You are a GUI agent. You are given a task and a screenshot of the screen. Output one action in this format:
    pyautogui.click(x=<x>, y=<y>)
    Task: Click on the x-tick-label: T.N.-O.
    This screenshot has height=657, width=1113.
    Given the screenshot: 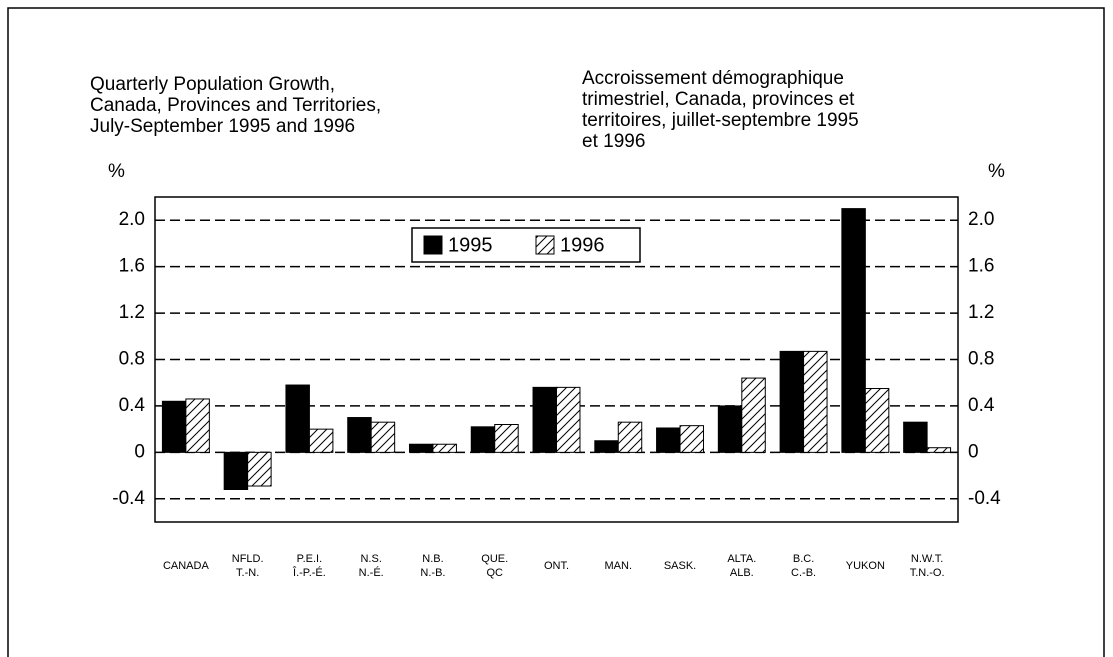 What is the action you would take?
    pyautogui.click(x=927, y=573)
    